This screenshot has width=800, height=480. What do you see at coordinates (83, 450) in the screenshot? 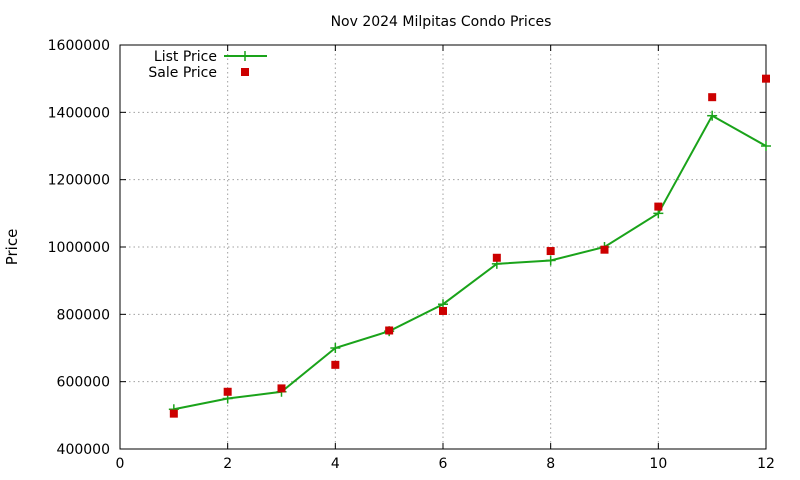
I see `y-tick-label: 400000` at bounding box center [83, 450].